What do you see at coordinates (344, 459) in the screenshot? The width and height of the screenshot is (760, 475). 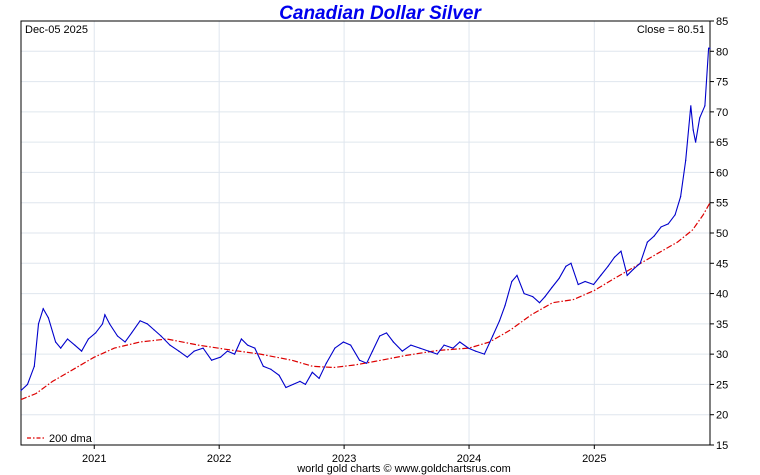 I see `x-tick-label: 2023` at bounding box center [344, 459].